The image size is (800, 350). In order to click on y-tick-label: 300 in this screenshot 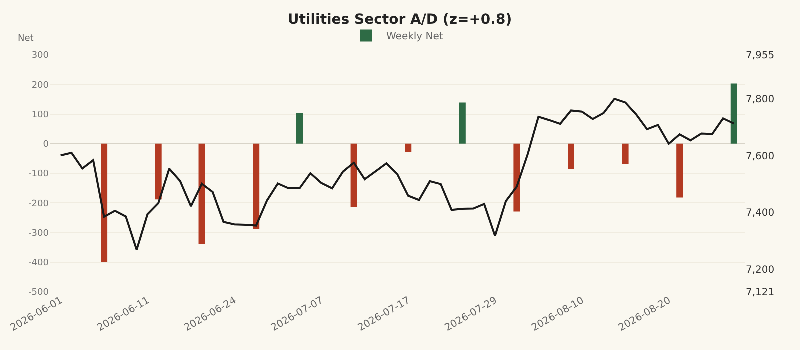, I will do `click(41, 56)`.